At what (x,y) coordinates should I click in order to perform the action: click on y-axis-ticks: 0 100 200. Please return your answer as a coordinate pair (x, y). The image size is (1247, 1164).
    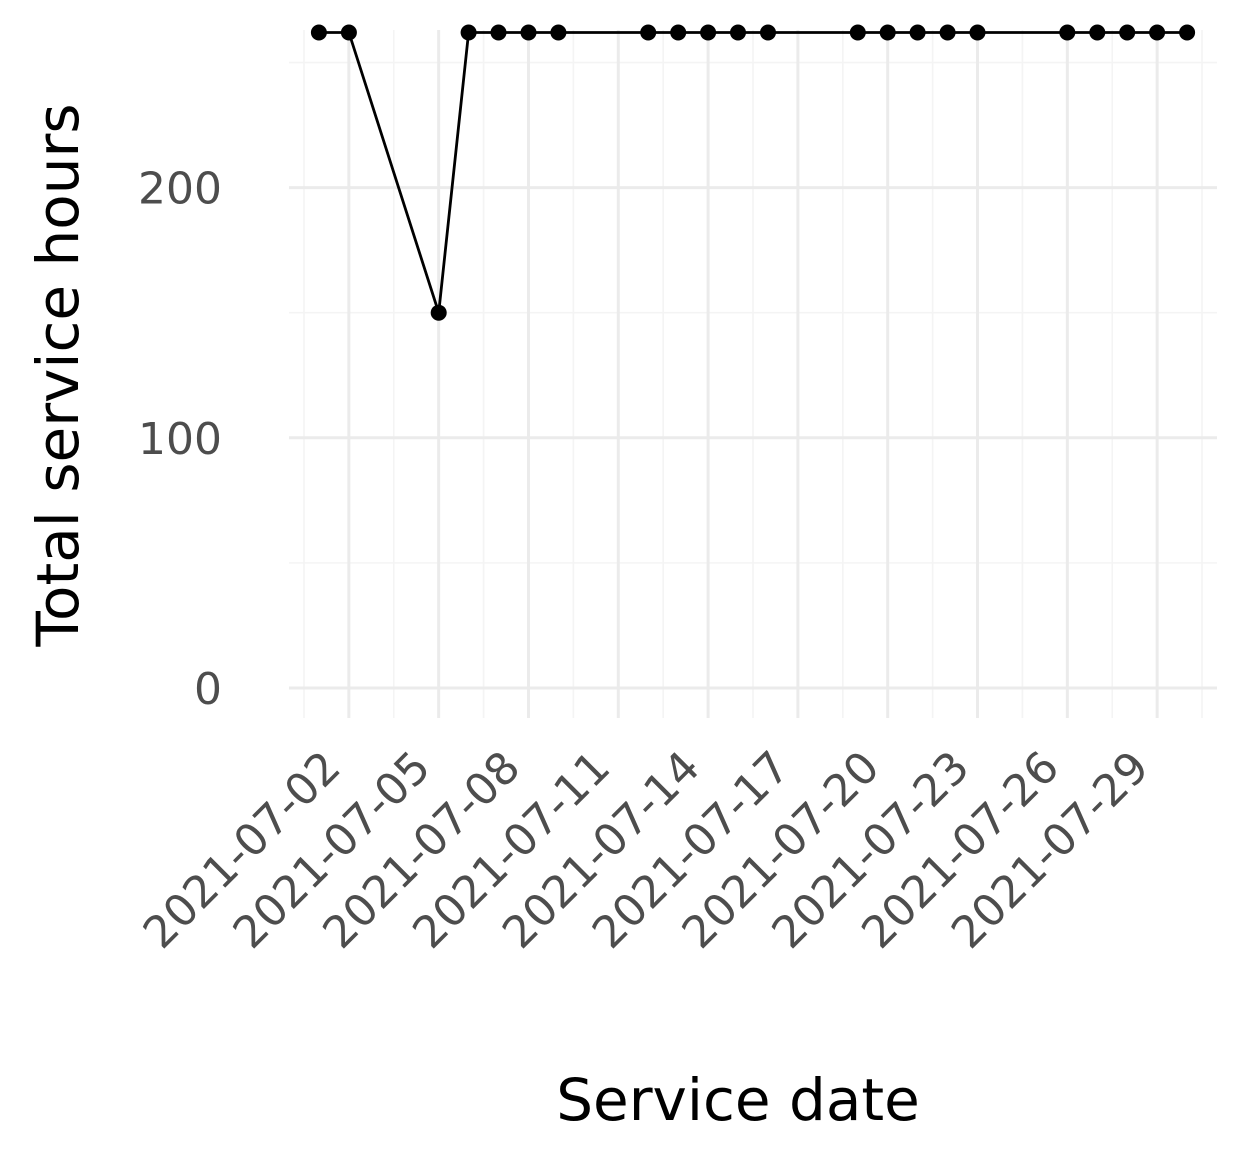
    Looking at the image, I should click on (180, 439).